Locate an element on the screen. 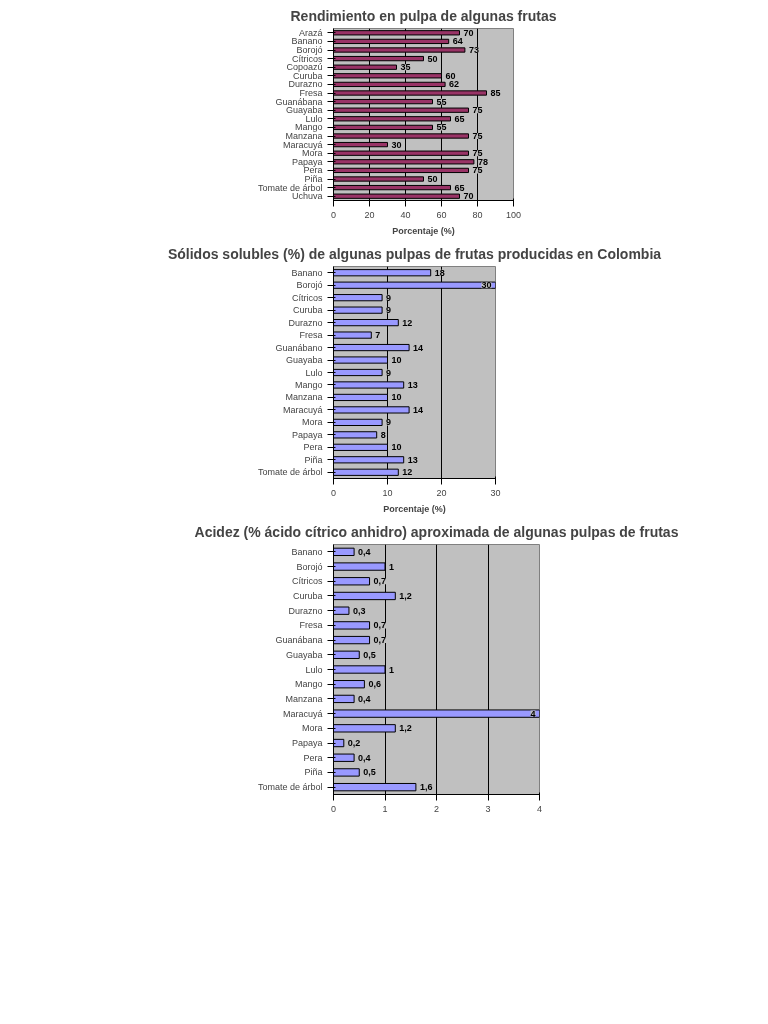 Image resolution: width=768 pixels, height=1024 pixels. x-tick-label: 4 is located at coordinates (540, 808).